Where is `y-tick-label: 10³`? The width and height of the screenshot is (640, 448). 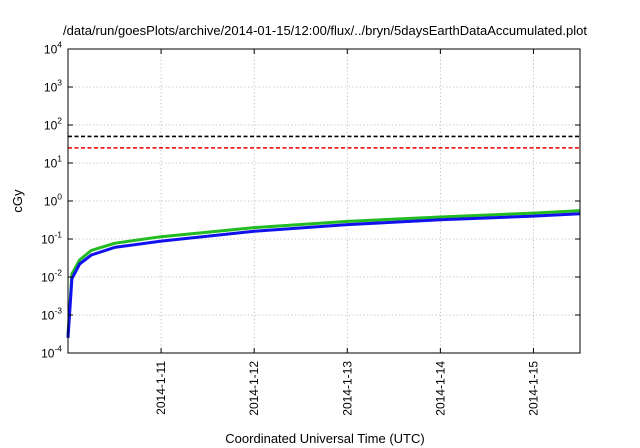
y-tick-label: 10³ is located at coordinates (53, 86).